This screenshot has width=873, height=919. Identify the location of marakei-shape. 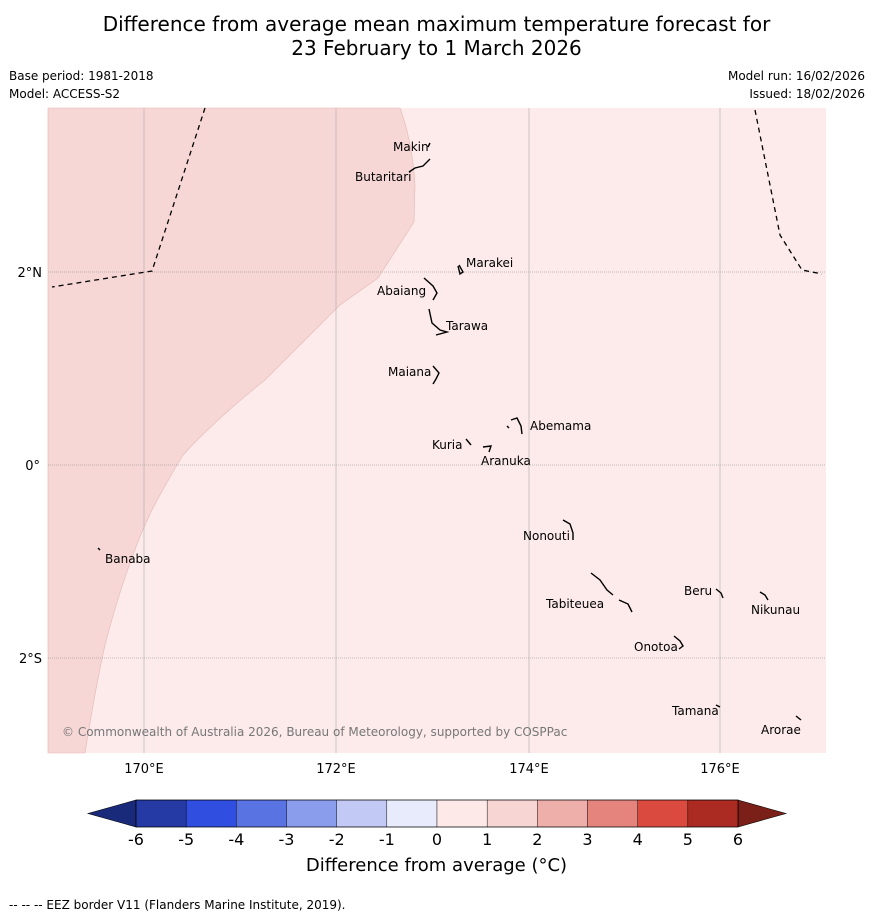
(460, 270).